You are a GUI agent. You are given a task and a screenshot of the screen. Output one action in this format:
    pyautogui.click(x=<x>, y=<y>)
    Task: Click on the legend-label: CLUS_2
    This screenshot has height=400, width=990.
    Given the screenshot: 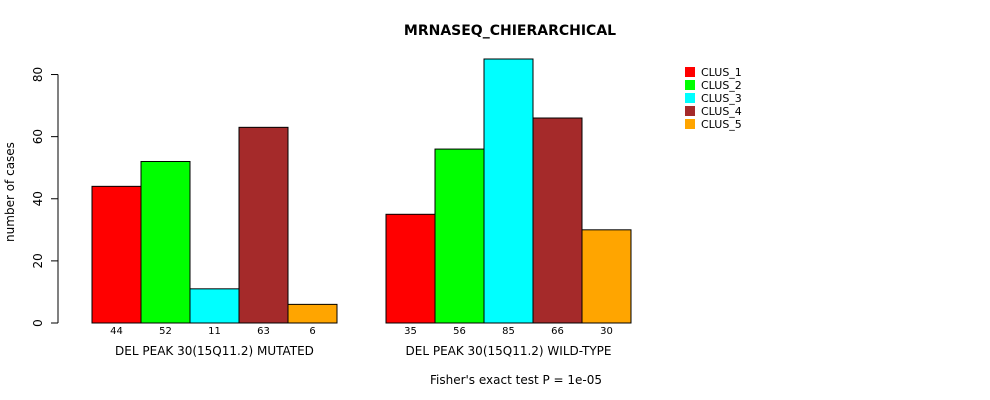 What is the action you would take?
    pyautogui.click(x=721, y=85)
    